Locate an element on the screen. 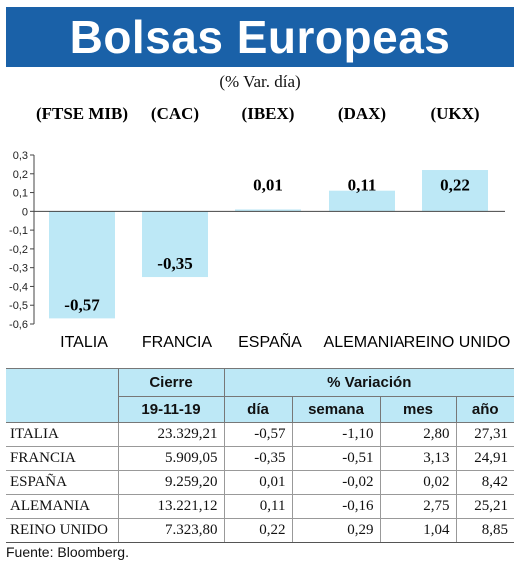  variation-group-header: % Variación is located at coordinates (369, 382).